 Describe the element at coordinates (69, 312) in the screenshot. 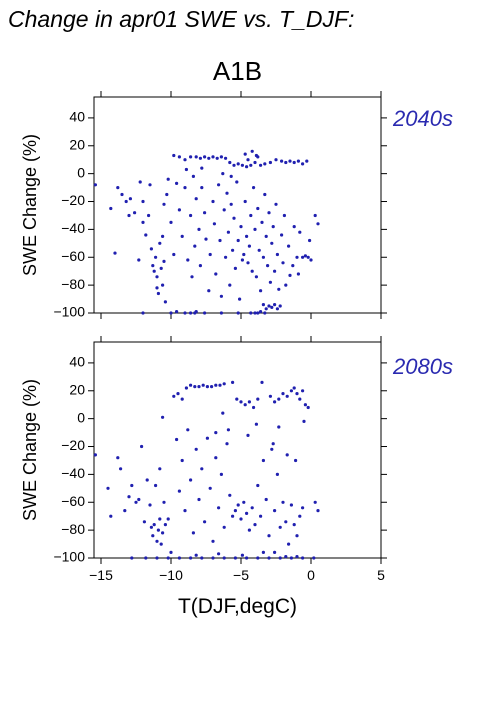

I see `y-tick-label: −100` at that location.